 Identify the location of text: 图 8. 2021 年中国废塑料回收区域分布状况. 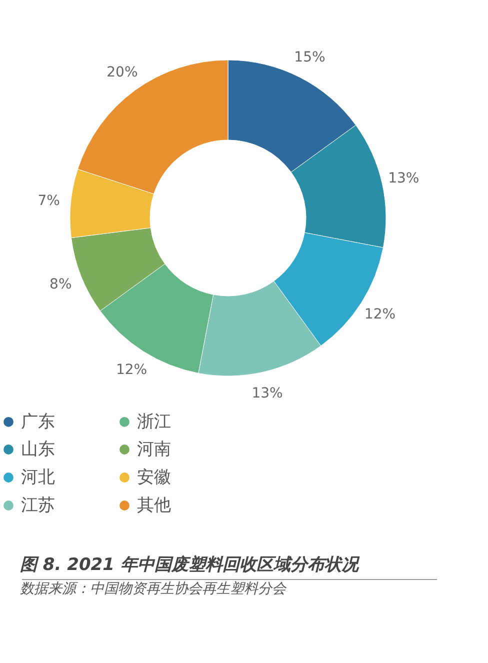
(190, 564).